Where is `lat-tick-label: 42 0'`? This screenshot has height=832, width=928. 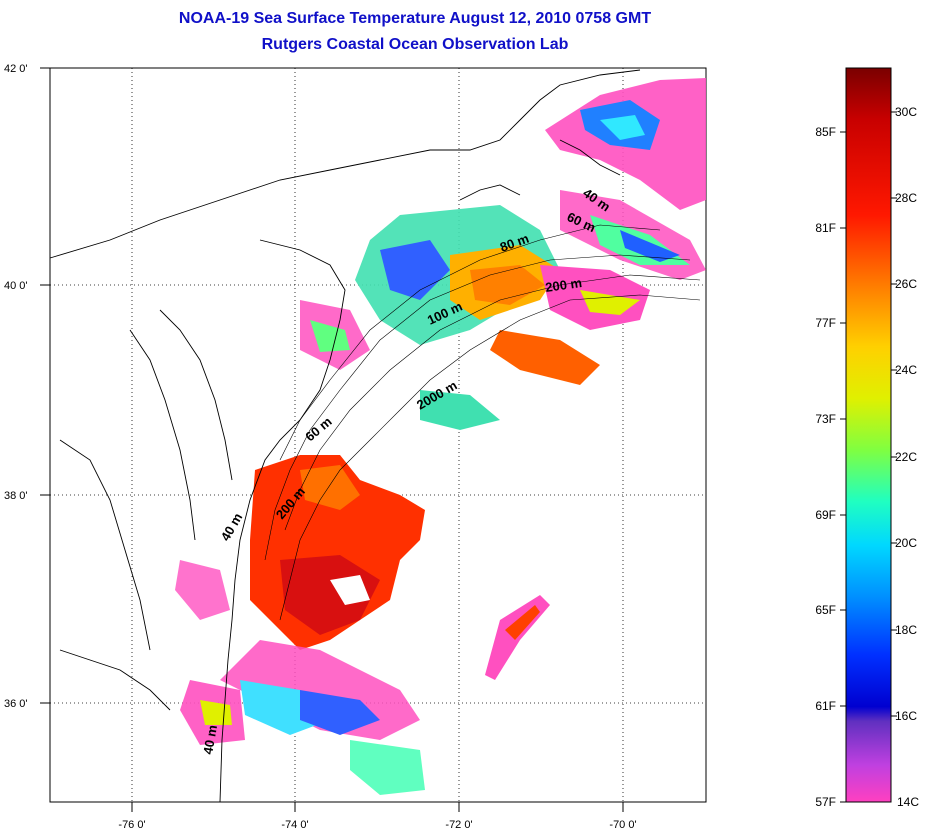 lat-tick-label: 42 0' is located at coordinates (16, 69).